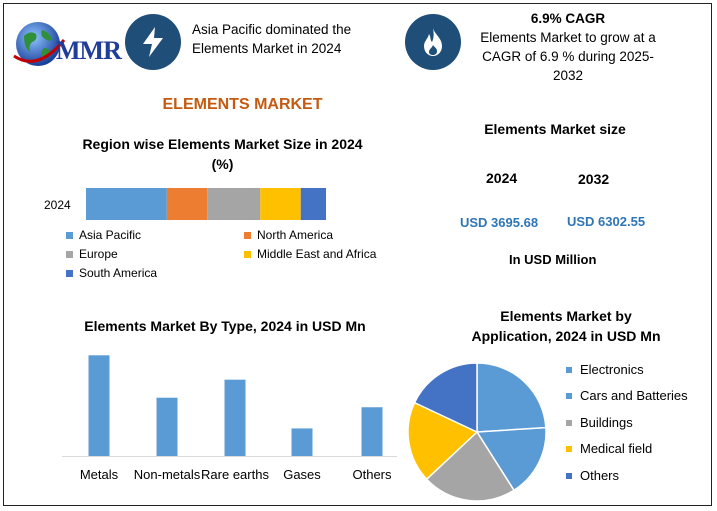  I want to click on type-tick-rare-earths: Rare earths, so click(235, 474).